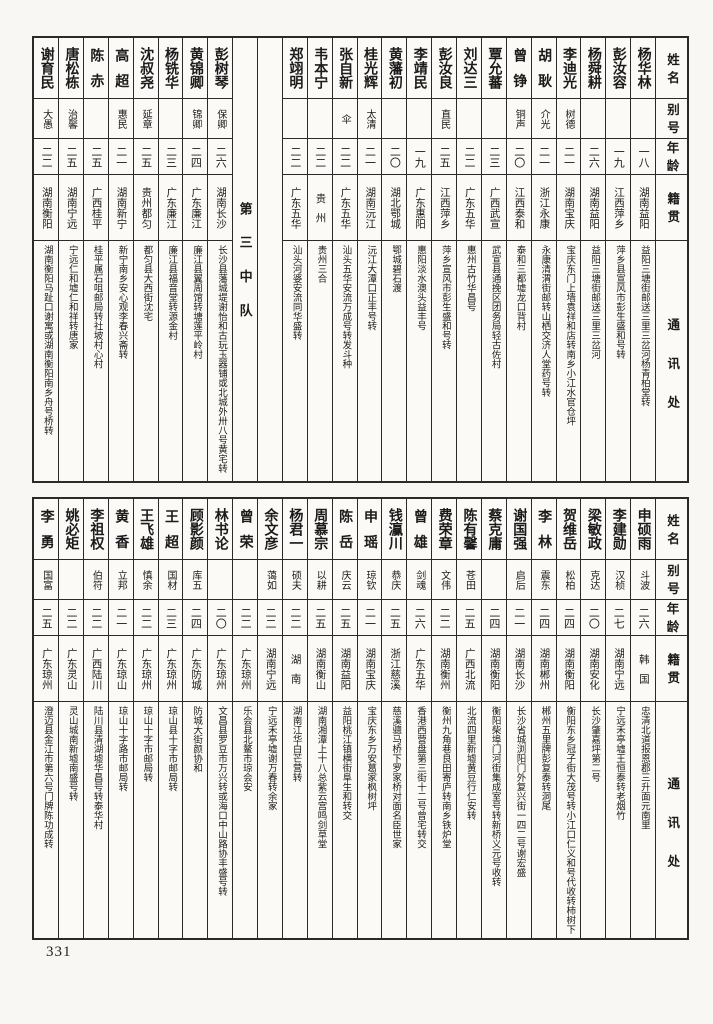 The height and width of the screenshot is (1024, 713). What do you see at coordinates (195, 208) in the screenshot?
I see `entry-native: 广东廉江` at bounding box center [195, 208].